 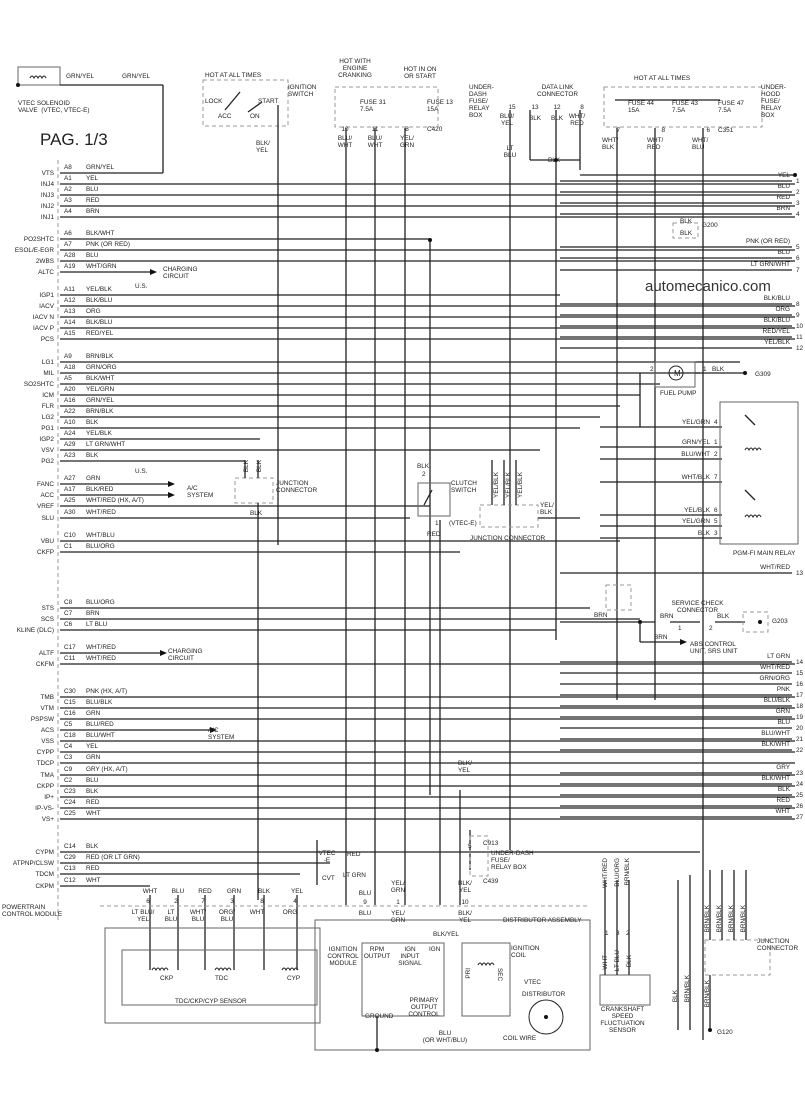 I want to click on g200-box, so click(x=685, y=230).